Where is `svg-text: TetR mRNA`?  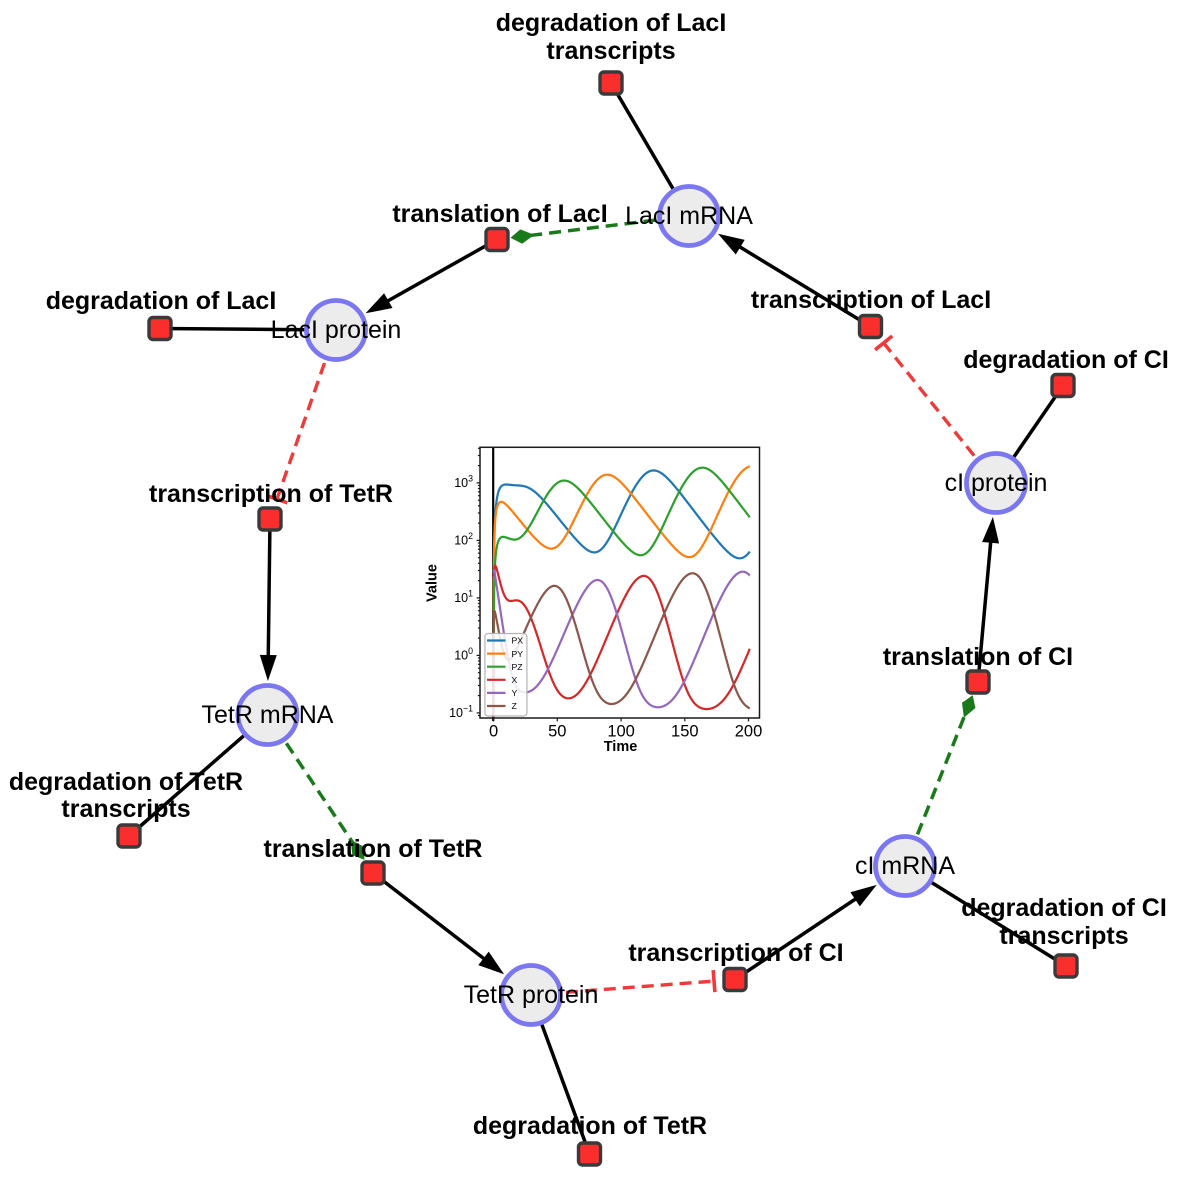
svg-text: TetR mRNA is located at coordinates (268, 715).